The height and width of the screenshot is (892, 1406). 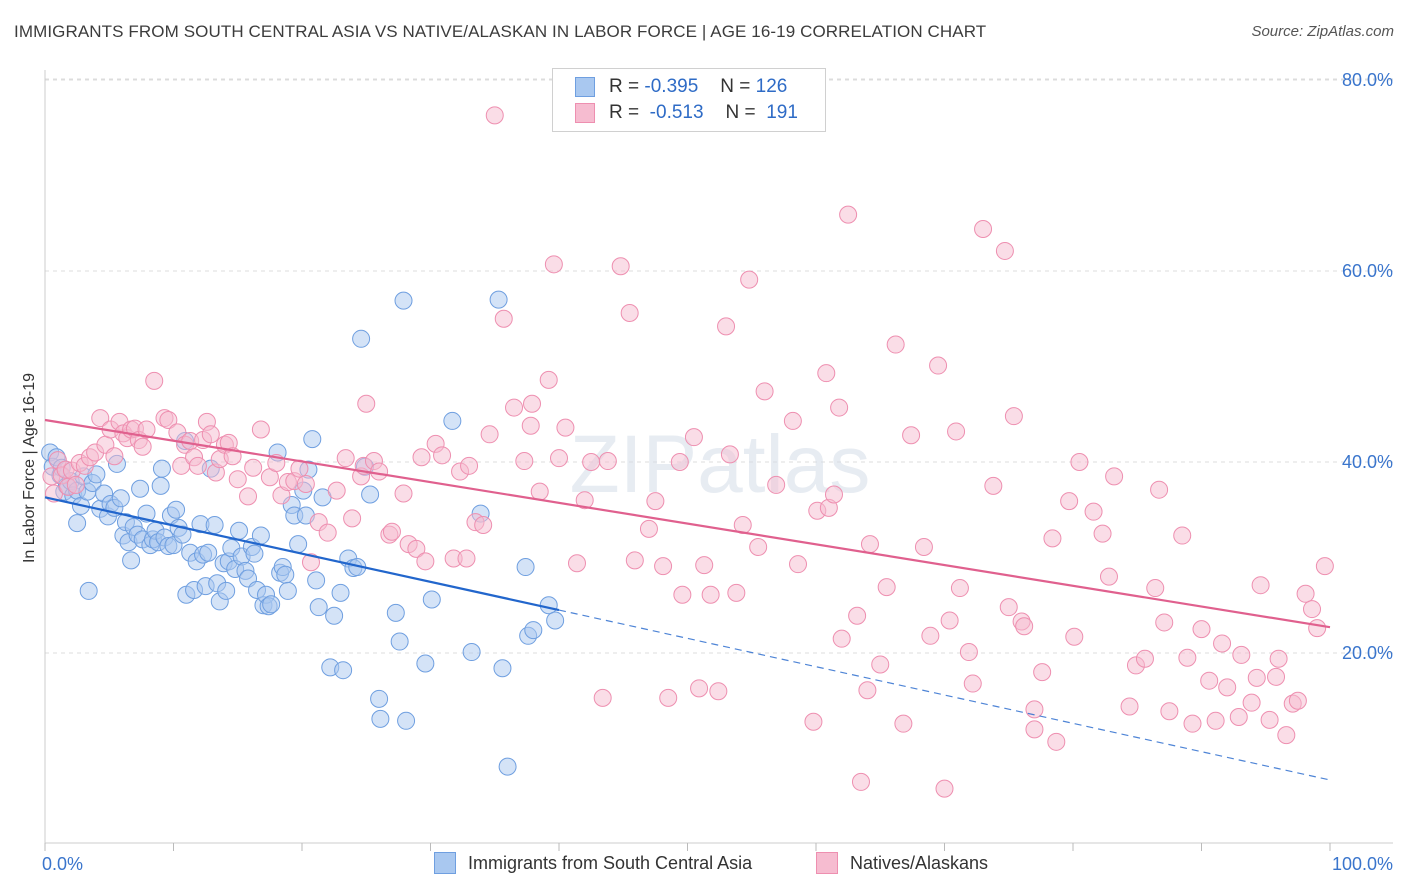 What do you see at coordinates (585, 87) in the screenshot?
I see `legend-swatch-blue` at bounding box center [585, 87].